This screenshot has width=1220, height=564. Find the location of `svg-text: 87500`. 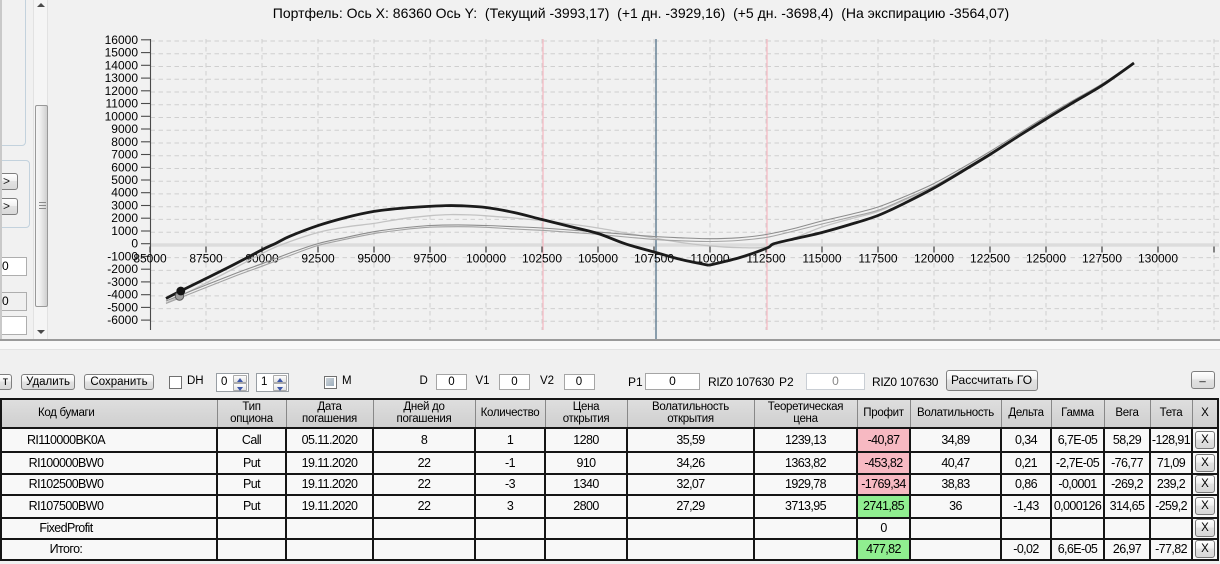

svg-text: 87500 is located at coordinates (206, 259).